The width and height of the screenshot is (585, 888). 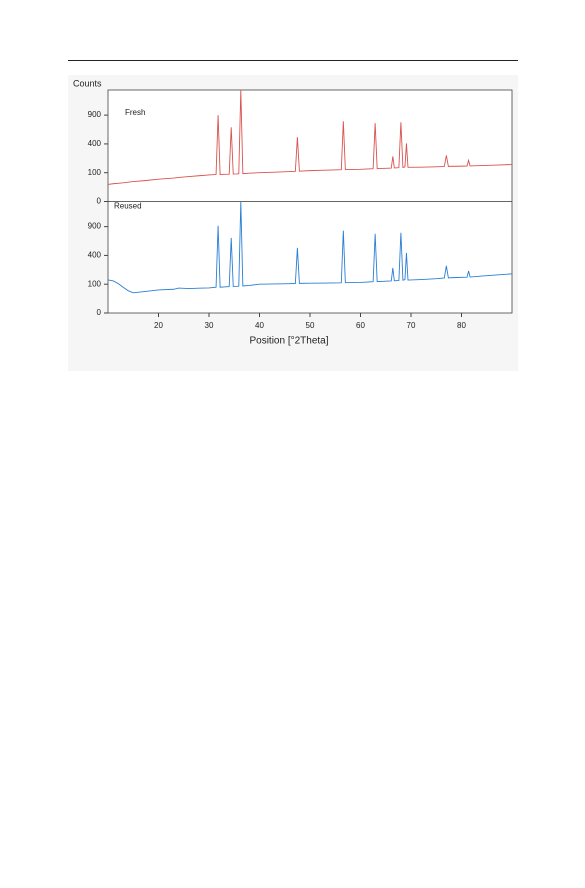 I want to click on x-tick-label: 40, so click(x=259, y=325).